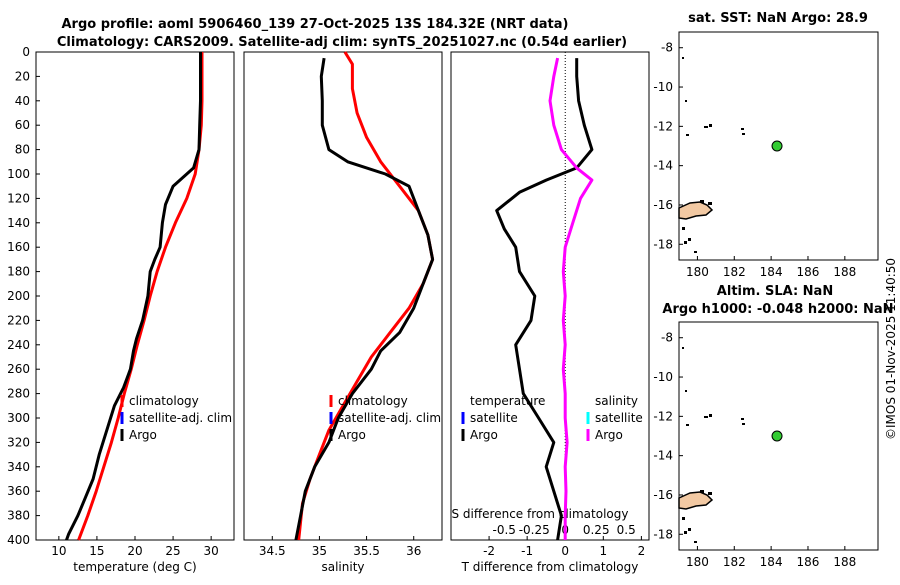  Describe the element at coordinates (134, 567) in the screenshot. I see `temperature-xlabel: temperature (deg C)` at that location.